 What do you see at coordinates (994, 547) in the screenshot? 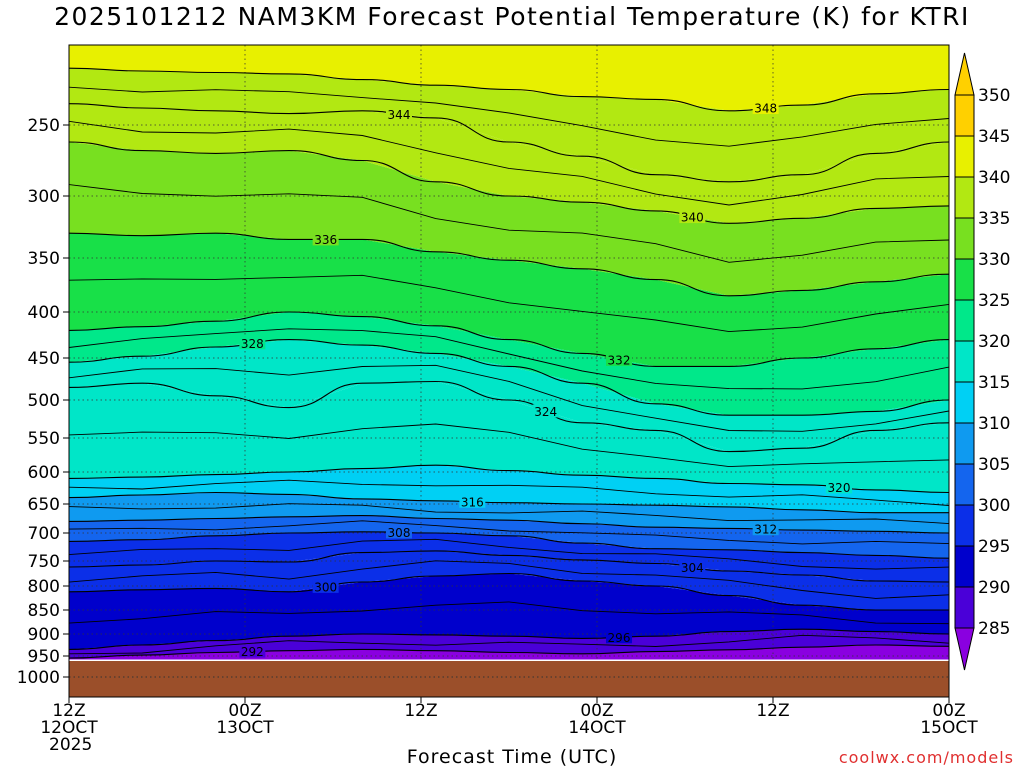
I see `colorbar-label-295: 295` at bounding box center [994, 547].